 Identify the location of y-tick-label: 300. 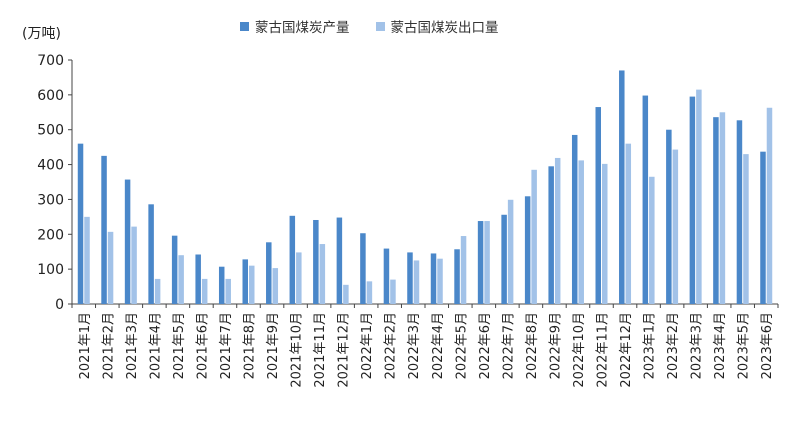
(50, 200).